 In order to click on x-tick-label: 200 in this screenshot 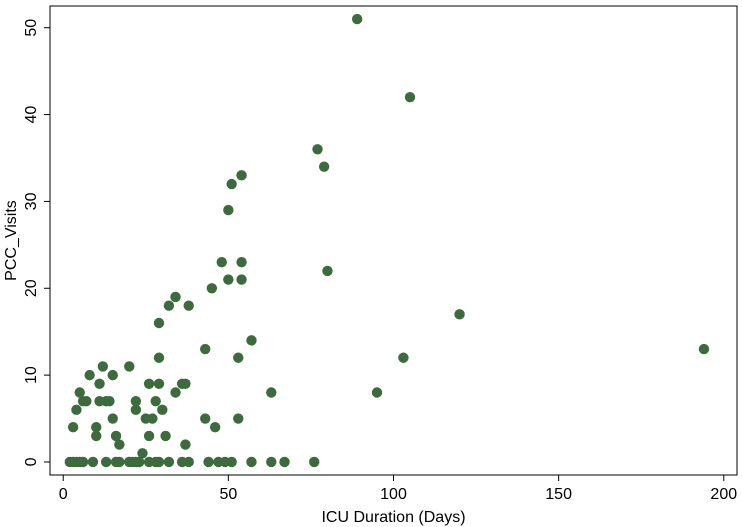, I will do `click(723, 494)`.